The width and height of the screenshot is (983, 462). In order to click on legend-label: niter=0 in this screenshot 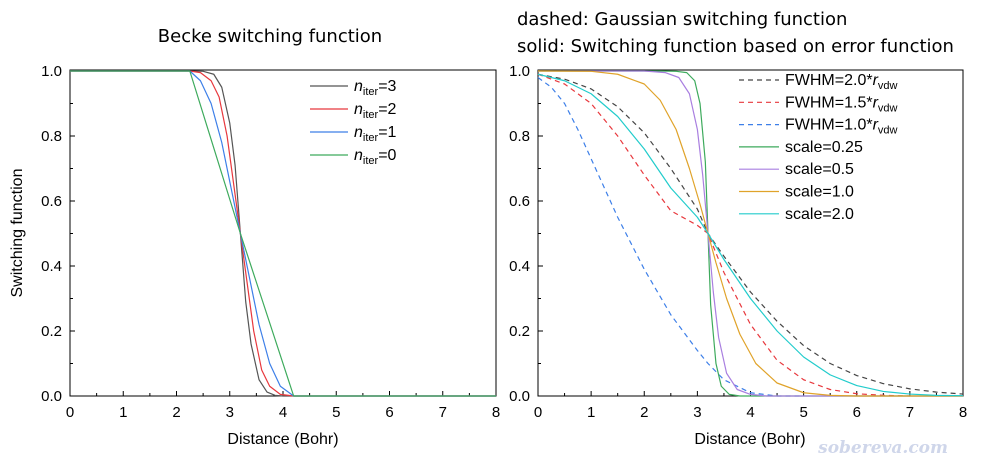, I will do `click(375, 157)`.